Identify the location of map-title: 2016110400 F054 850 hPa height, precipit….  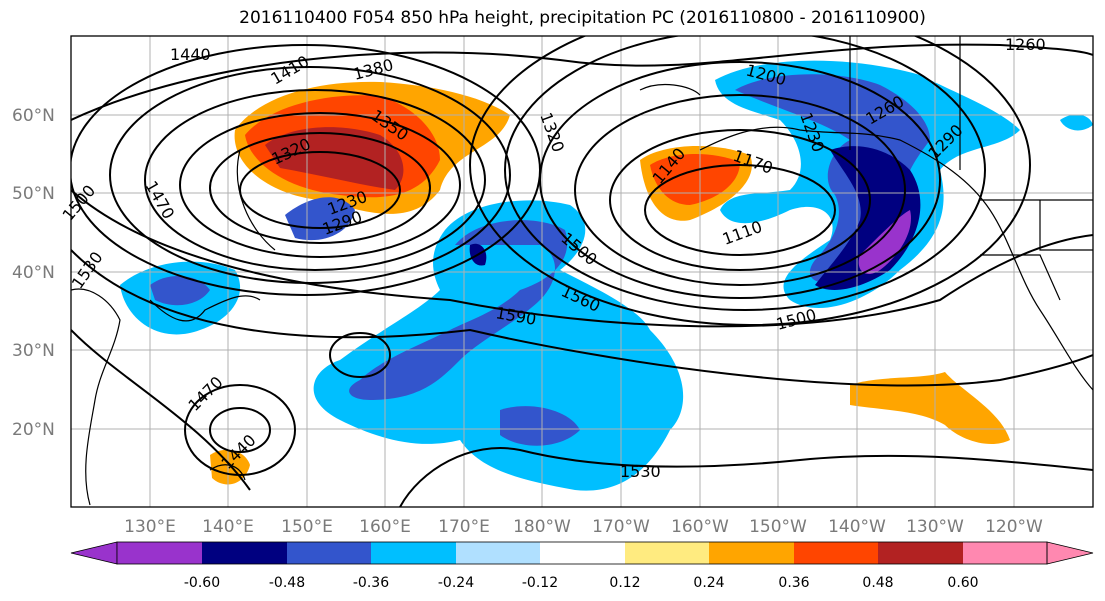
(582, 18).